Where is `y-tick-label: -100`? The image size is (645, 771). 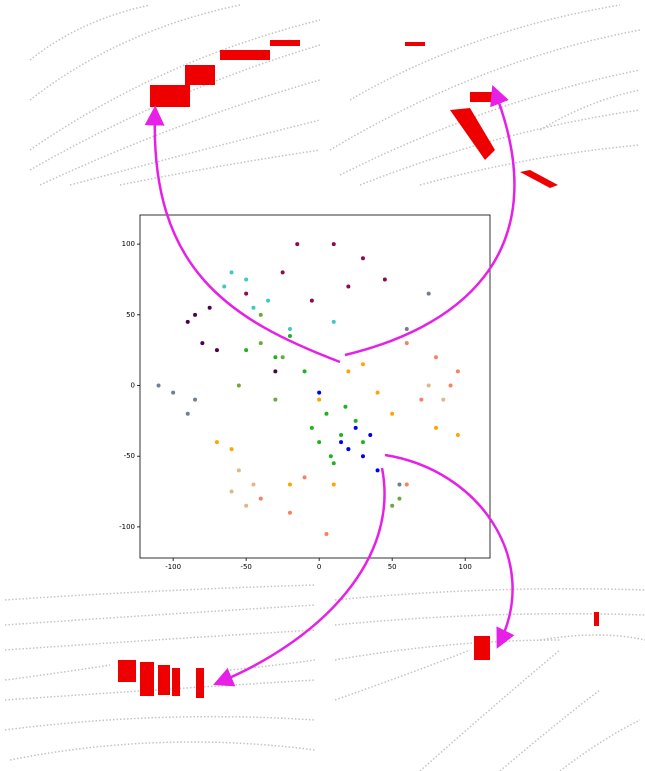
y-tick-label: -100 is located at coordinates (127, 527).